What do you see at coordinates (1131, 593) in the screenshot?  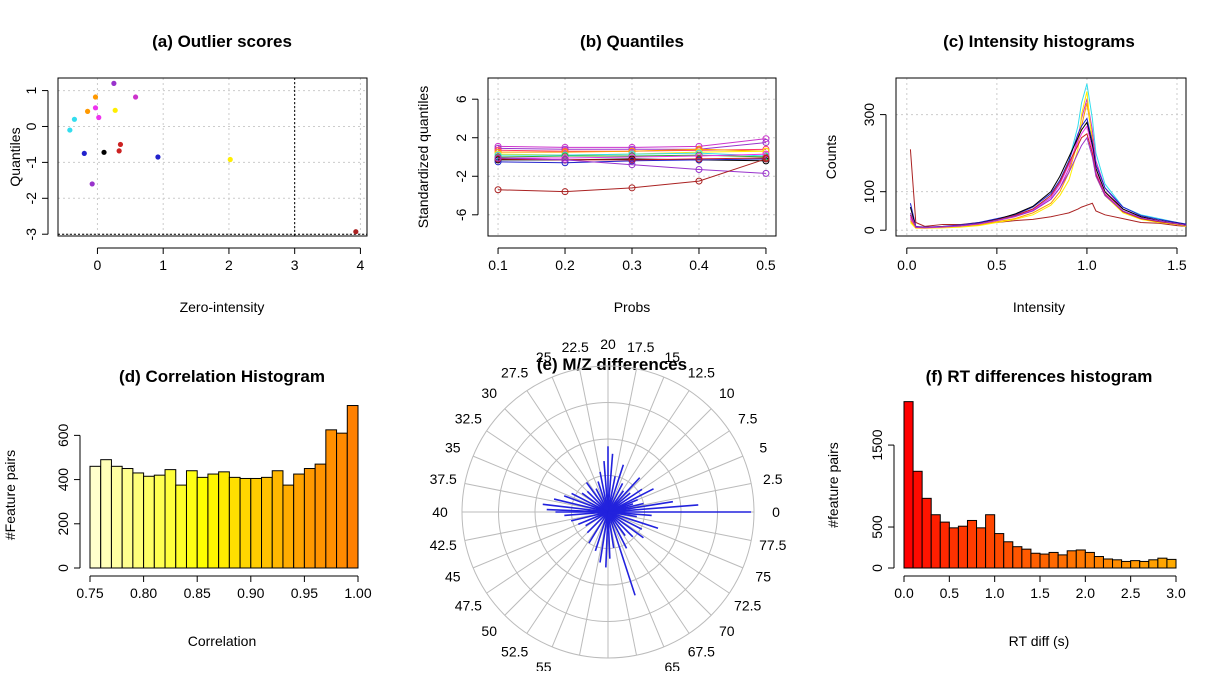 I see `x-tick-label-f: 2.5` at bounding box center [1131, 593].